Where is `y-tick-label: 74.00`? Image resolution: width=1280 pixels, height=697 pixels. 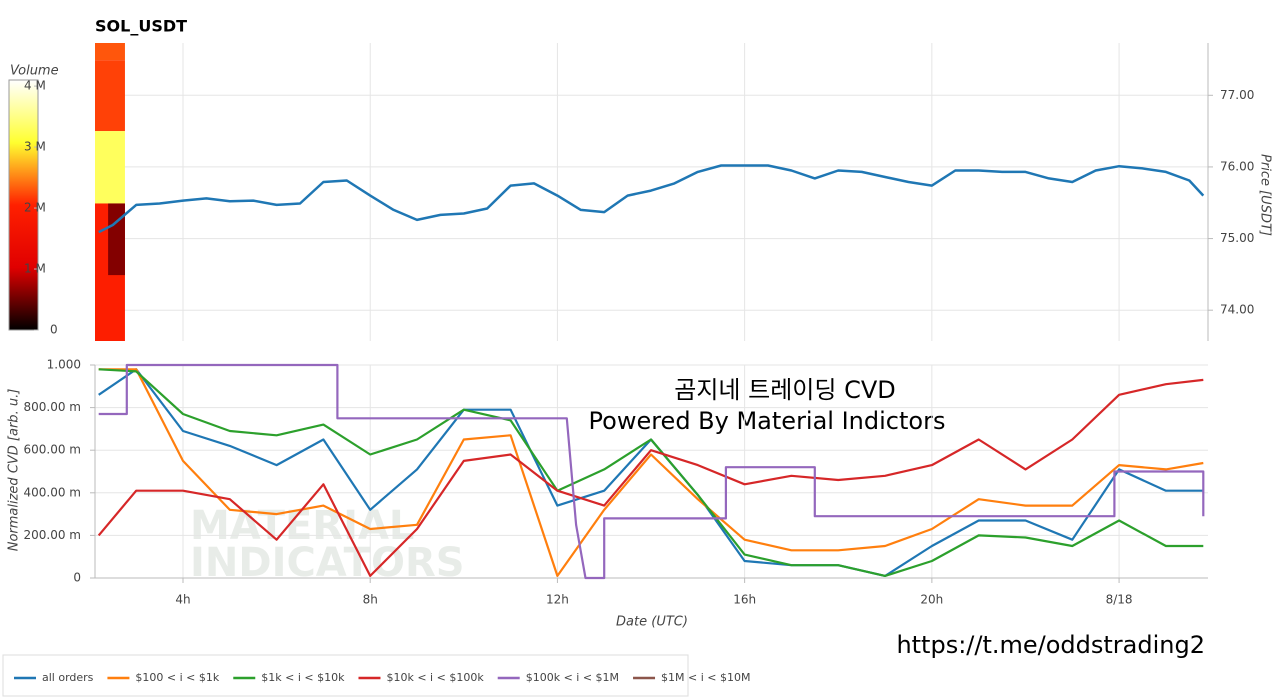 y-tick-label: 74.00 is located at coordinates (1237, 310).